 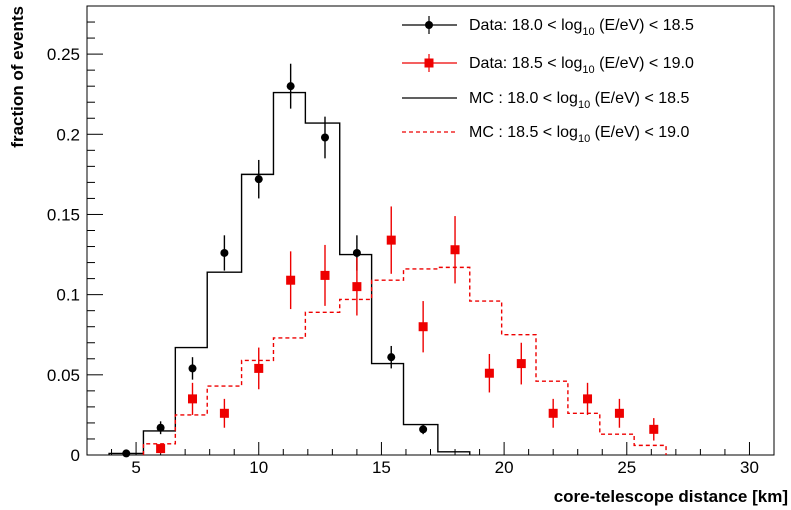 What do you see at coordinates (17, 77) in the screenshot?
I see `y-axis-title: fraction of events` at bounding box center [17, 77].